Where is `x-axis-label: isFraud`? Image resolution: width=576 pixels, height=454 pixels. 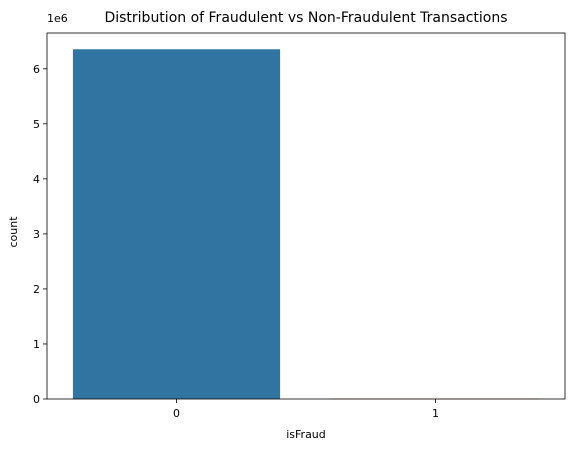
x-axis-label: isFraud is located at coordinates (306, 434).